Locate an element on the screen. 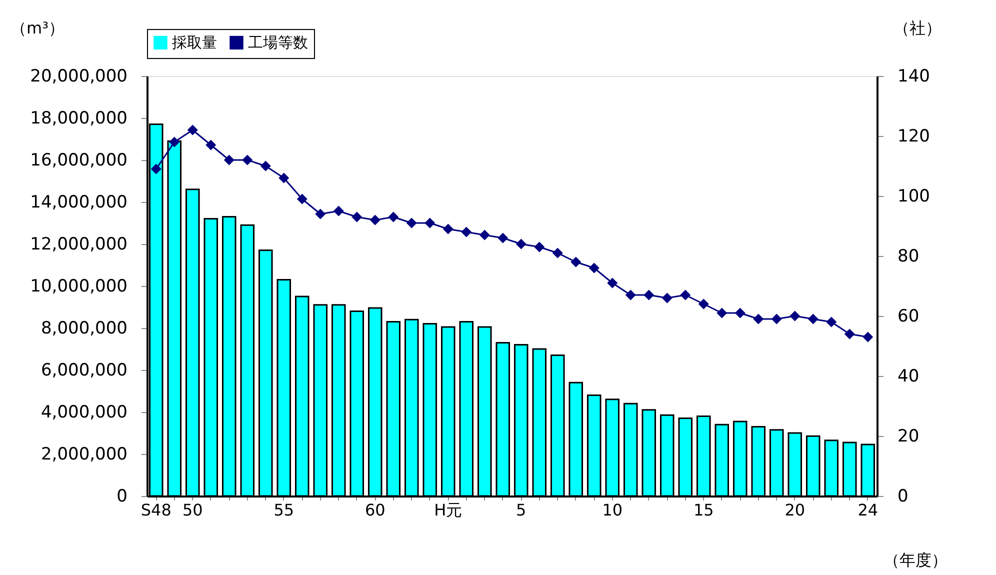 This screenshot has height=575, width=996. y-tick-label: 16,000,000 is located at coordinates (79, 160).